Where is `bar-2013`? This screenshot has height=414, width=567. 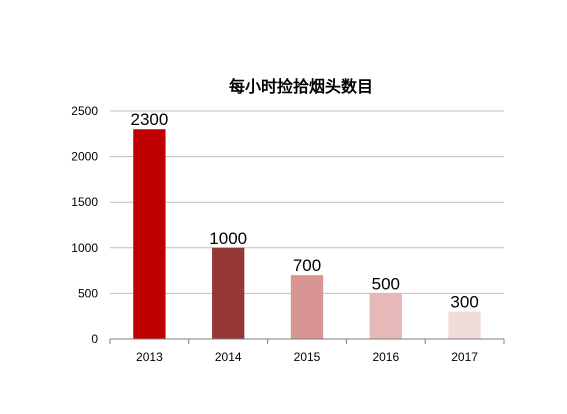 bar-2013 is located at coordinates (149, 234).